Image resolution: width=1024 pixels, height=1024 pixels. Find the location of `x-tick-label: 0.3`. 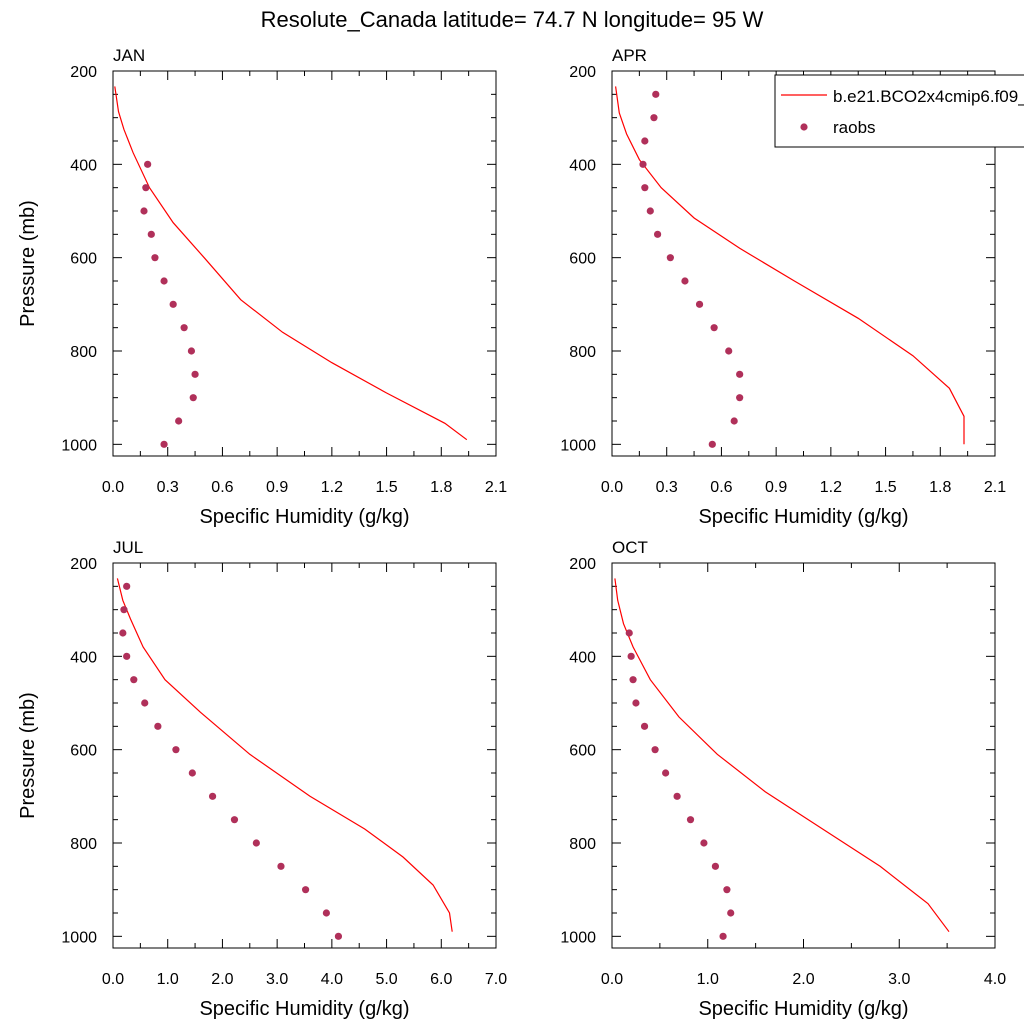

x-tick-label: 0.3 is located at coordinates (168, 487).